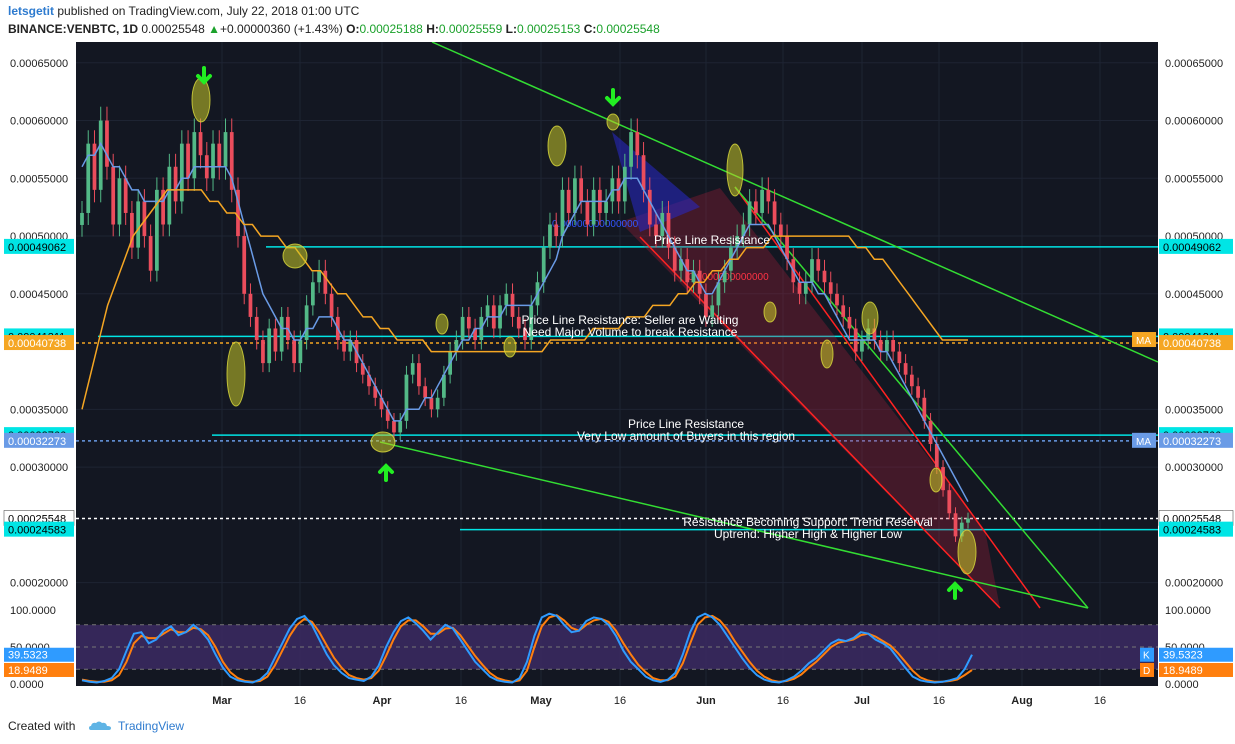  What do you see at coordinates (590, 29) in the screenshot?
I see `close-label: C:` at bounding box center [590, 29].